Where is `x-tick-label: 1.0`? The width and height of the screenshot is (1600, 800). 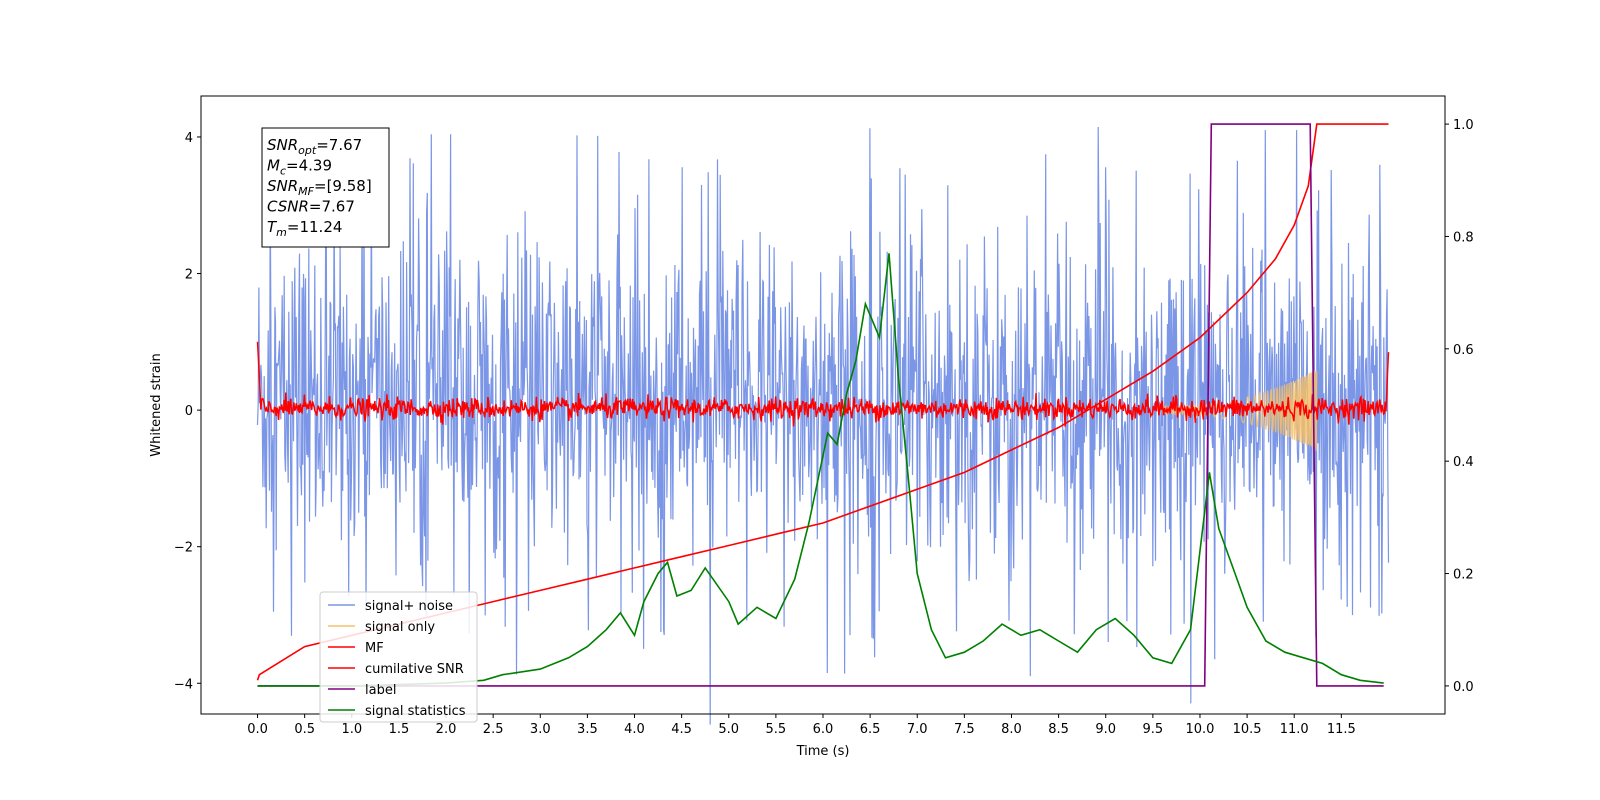 x-tick-label: 1.0 is located at coordinates (351, 729).